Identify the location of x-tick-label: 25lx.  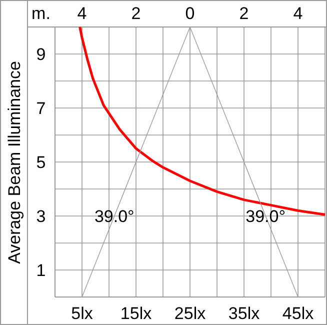
(190, 313).